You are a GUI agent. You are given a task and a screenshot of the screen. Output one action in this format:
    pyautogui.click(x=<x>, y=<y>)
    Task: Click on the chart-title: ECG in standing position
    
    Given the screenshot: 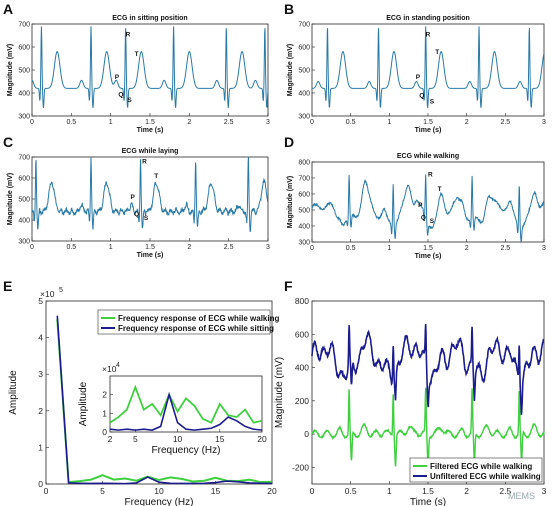 What is the action you would take?
    pyautogui.click(x=428, y=18)
    